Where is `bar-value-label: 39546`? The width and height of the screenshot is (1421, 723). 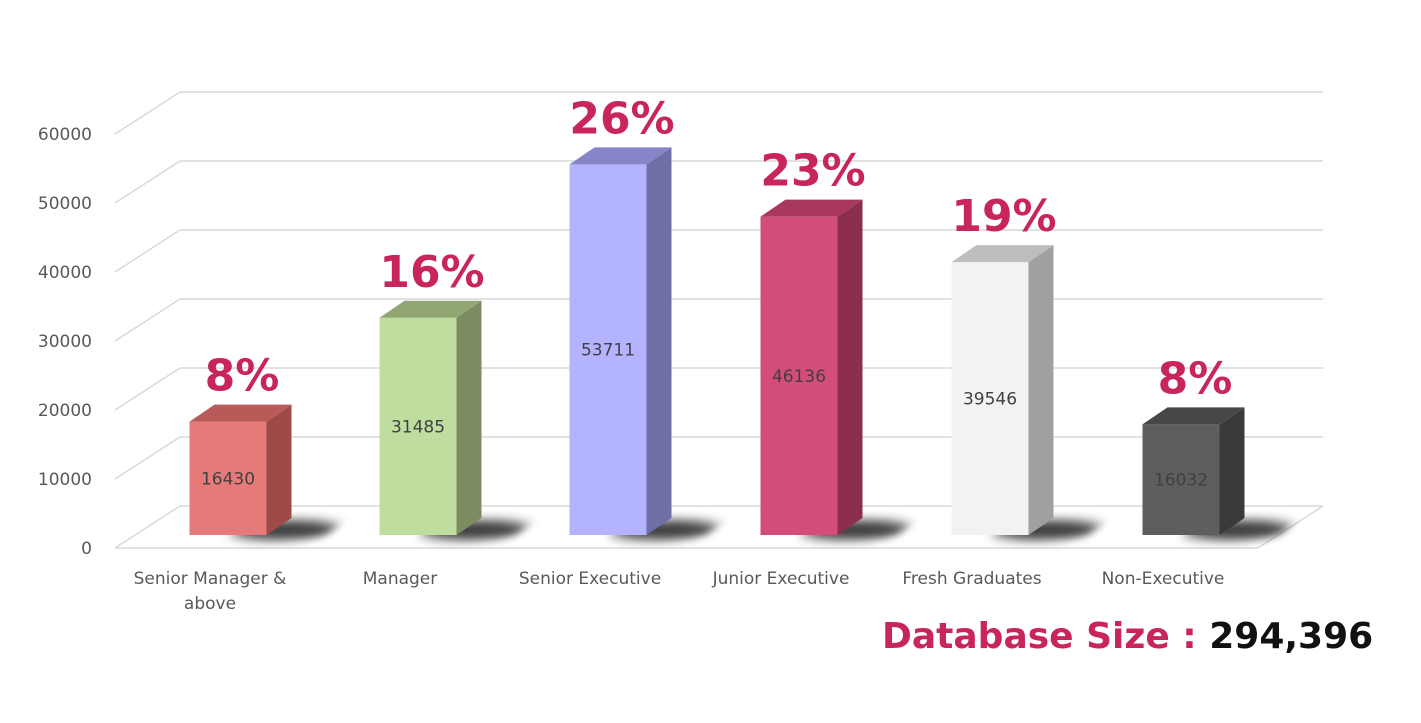
bar-value-label: 39546 is located at coordinates (990, 400).